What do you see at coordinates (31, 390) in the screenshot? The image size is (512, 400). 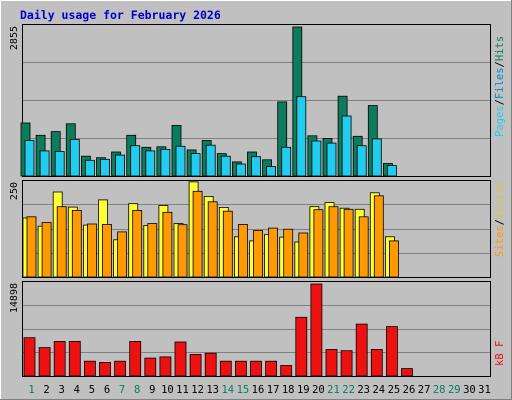 I see `x-tick-label: 1` at bounding box center [31, 390].